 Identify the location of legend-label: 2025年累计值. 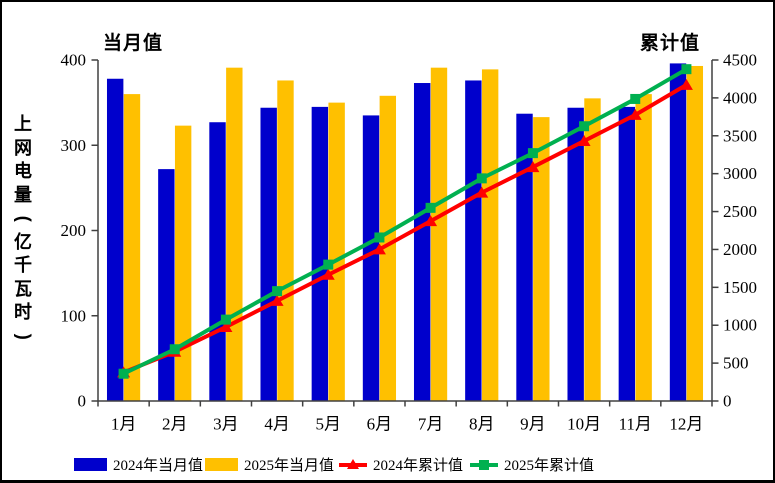
(549, 465).